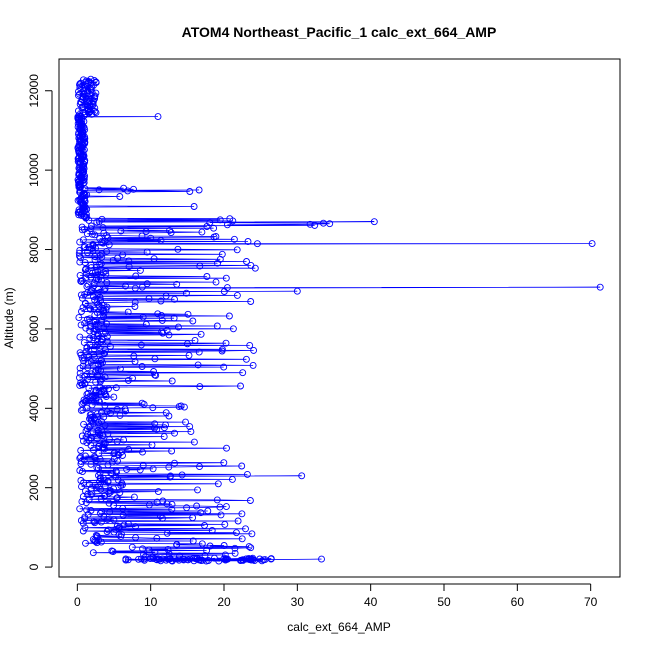 The image size is (650, 650). Describe the element at coordinates (518, 602) in the screenshot. I see `x-tick-label: 60` at that location.